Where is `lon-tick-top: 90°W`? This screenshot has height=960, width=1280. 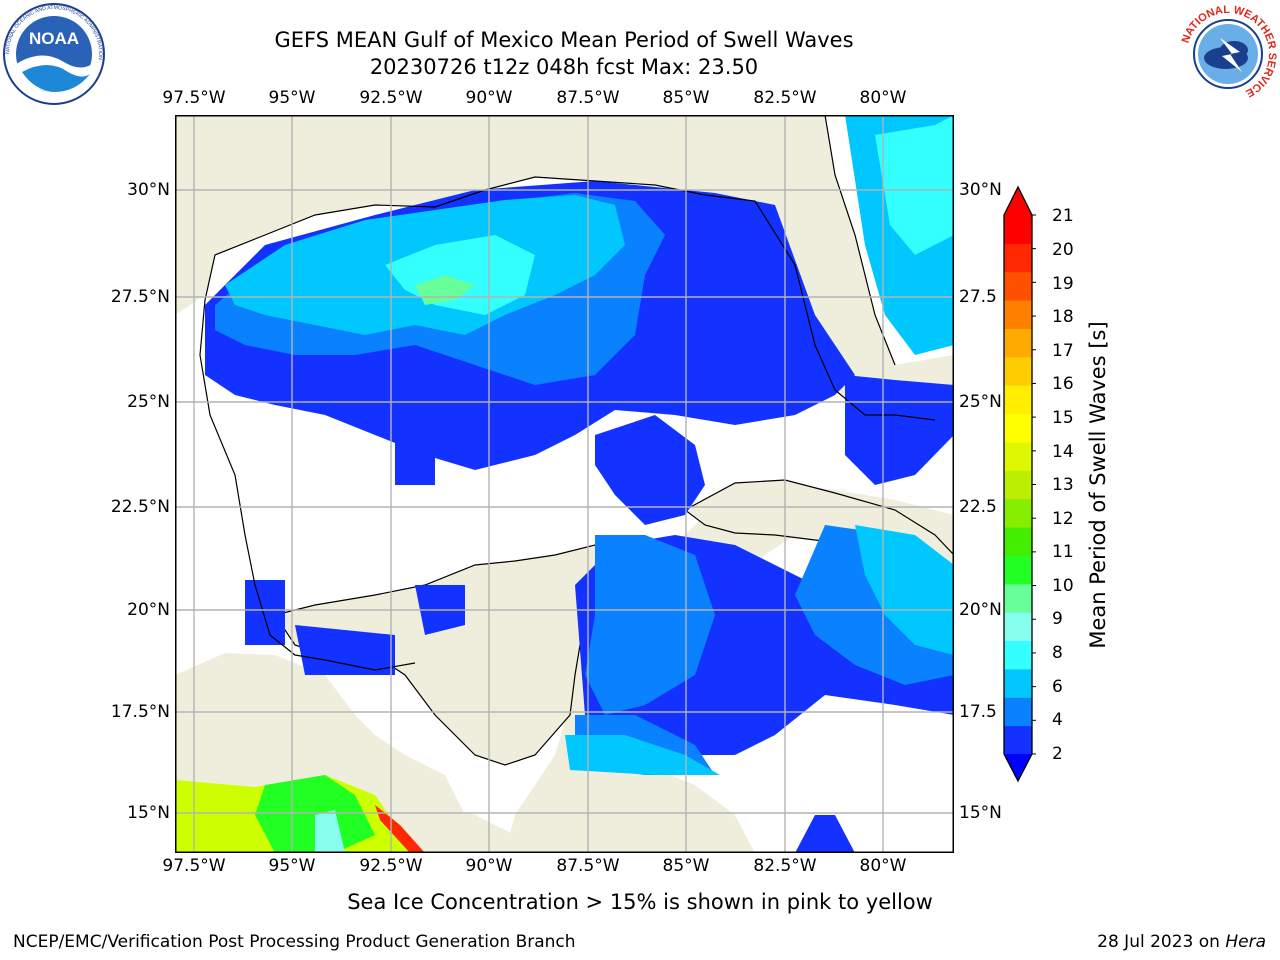 lon-tick-top: 90°W is located at coordinates (489, 98).